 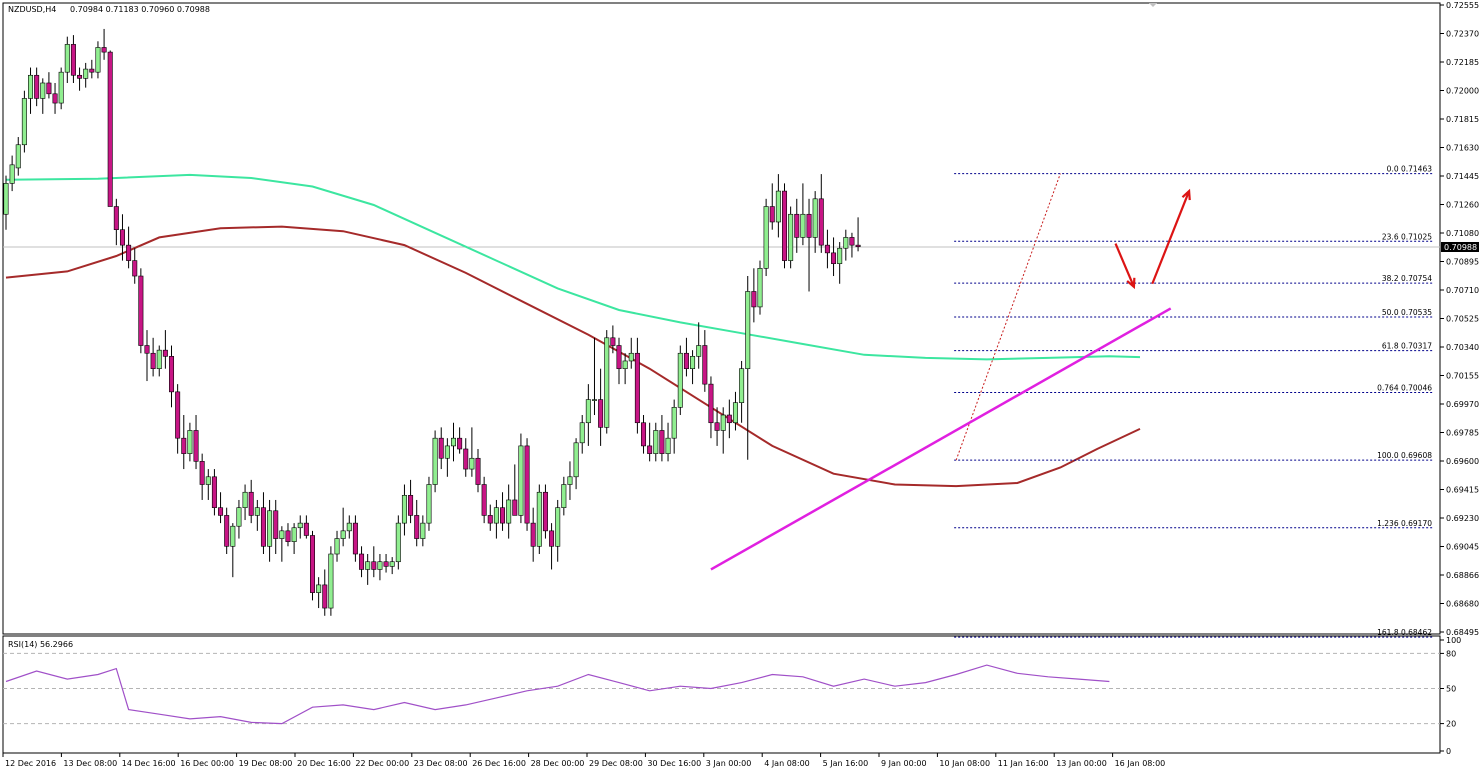 I want to click on price-axis-label: 0.72000, so click(x=1462, y=91).